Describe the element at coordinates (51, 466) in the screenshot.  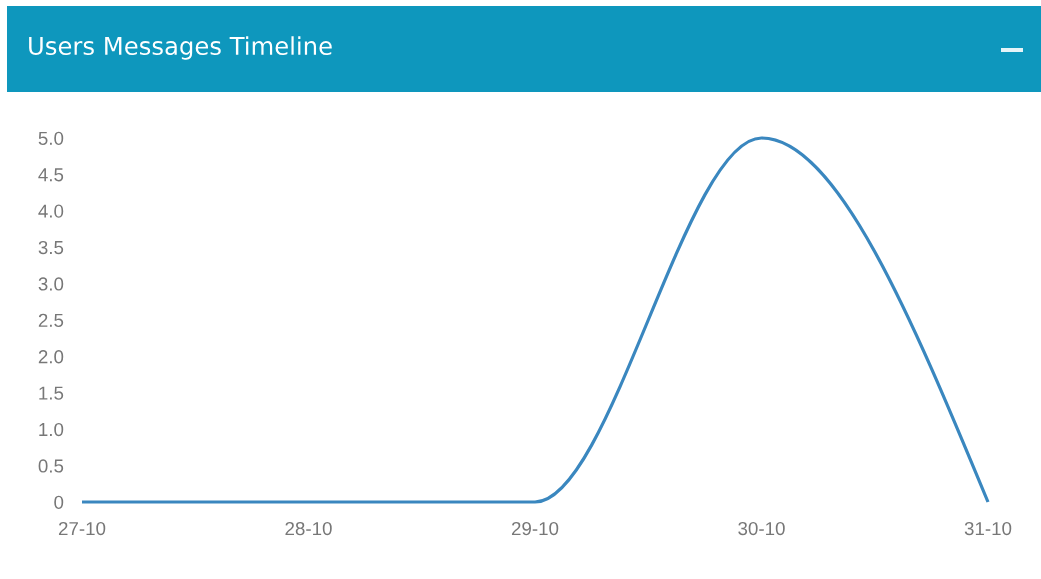
I see `y-tick-label: 0.5` at that location.